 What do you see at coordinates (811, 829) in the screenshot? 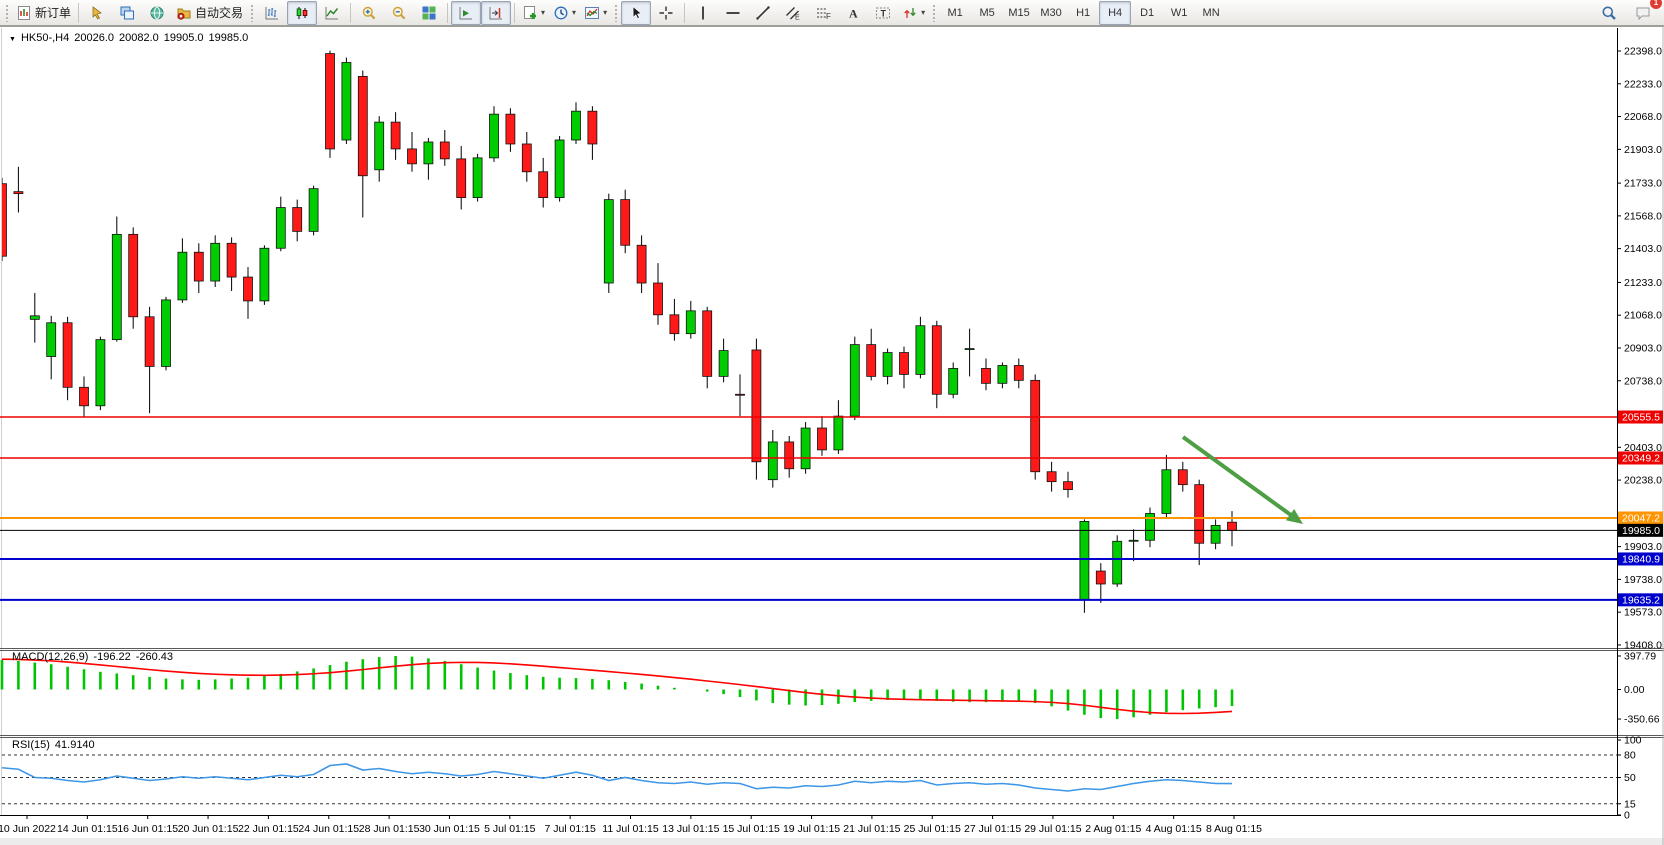
I see `time-tick-label: 19 Jul 01:15` at bounding box center [811, 829].